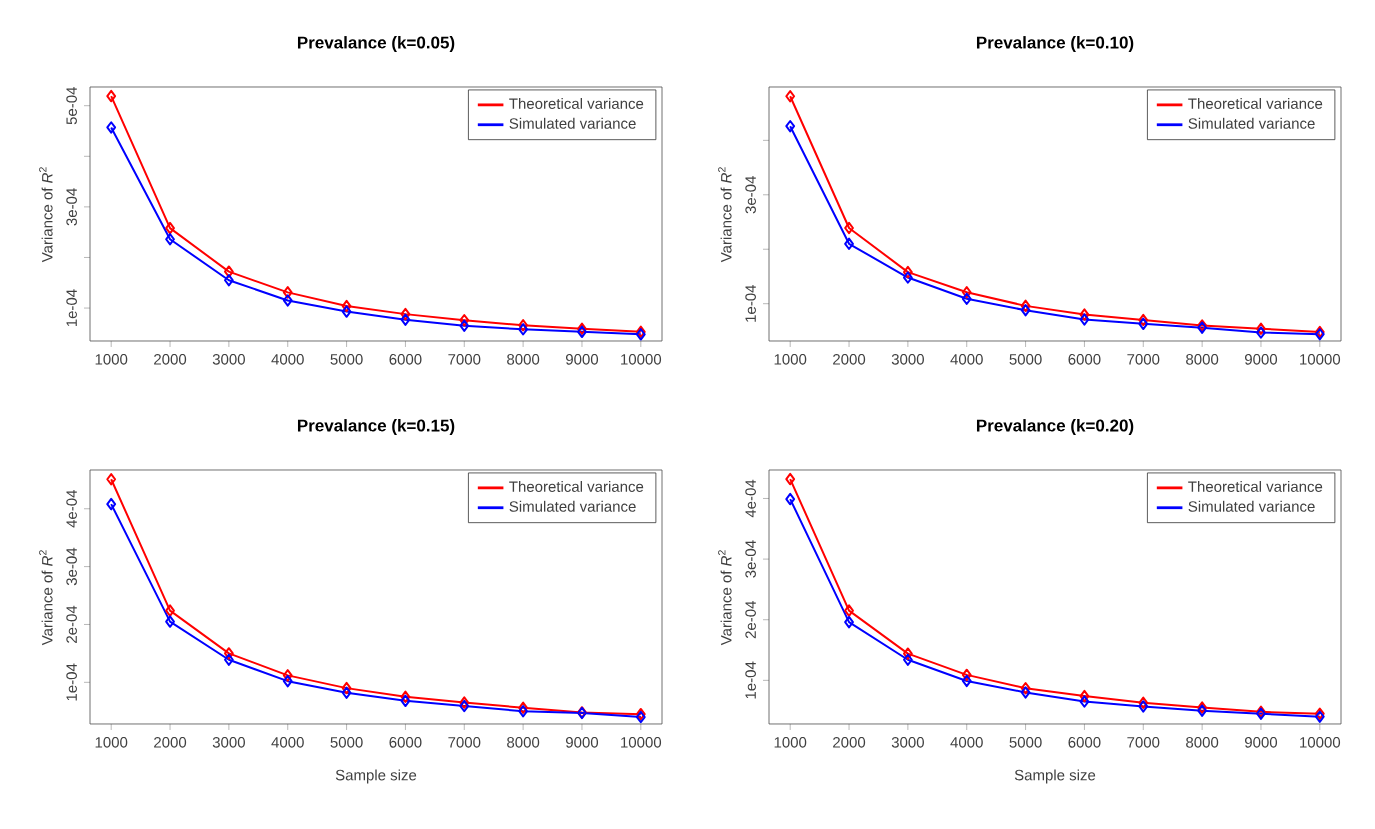 The width and height of the screenshot is (1375, 829). I want to click on chart-title: Prevalance (k=0.05), so click(376, 44).